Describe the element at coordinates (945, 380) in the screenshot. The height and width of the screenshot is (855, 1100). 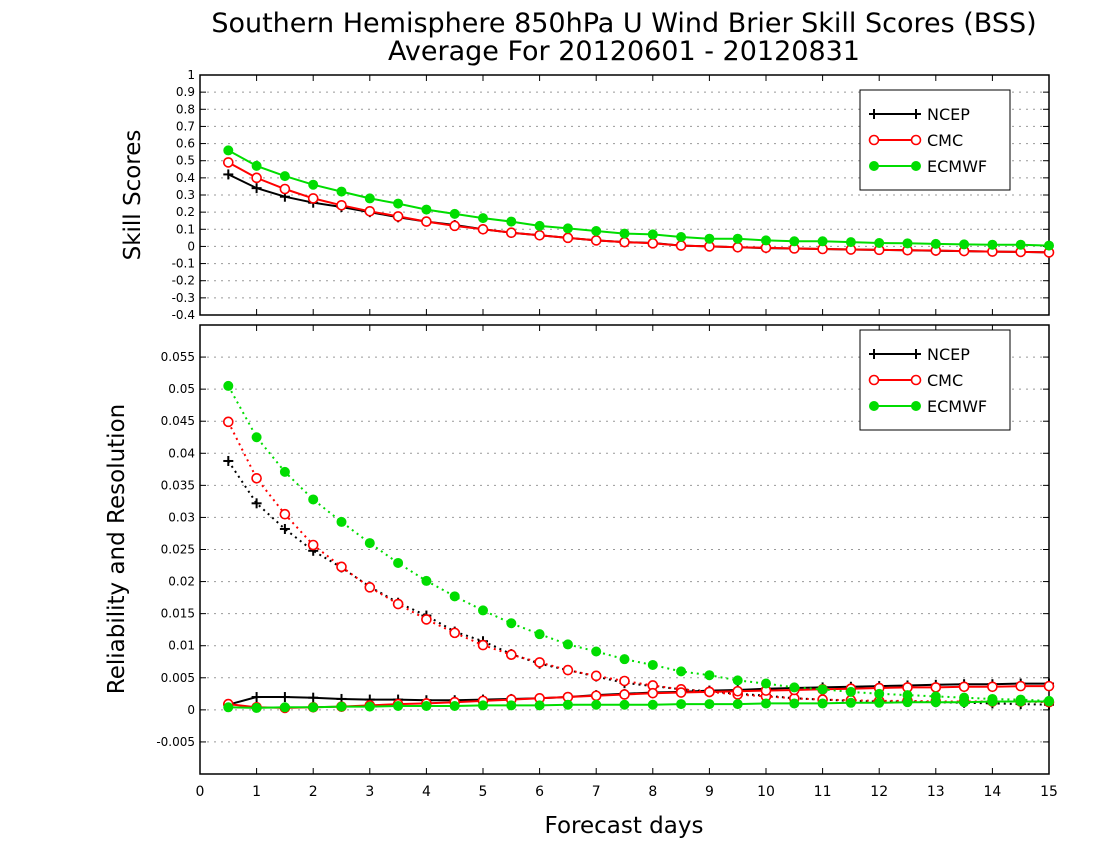
I see `legend-label: CMC` at that location.